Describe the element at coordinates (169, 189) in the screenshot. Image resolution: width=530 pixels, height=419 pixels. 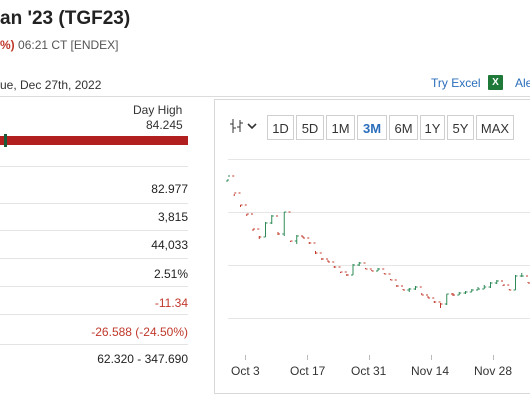
I see `stat-value: 82.977` at that location.